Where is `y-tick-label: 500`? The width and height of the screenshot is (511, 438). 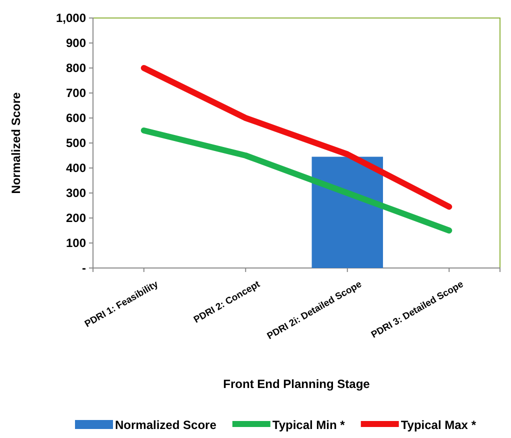
y-tick-label: 500 is located at coordinates (76, 143).